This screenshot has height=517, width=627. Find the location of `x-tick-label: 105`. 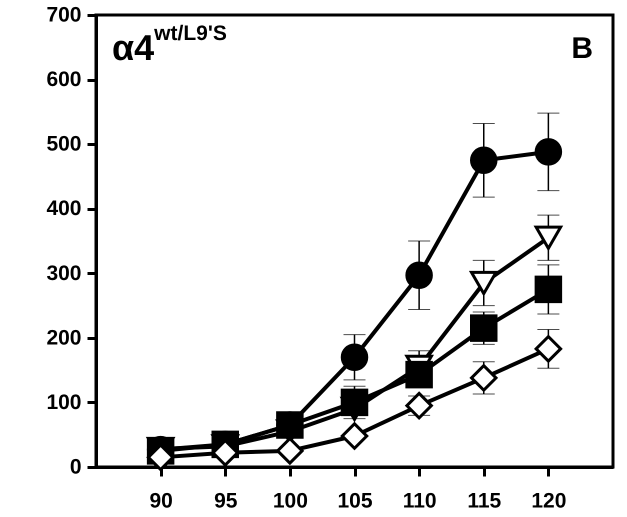

x-tick-label: 105 is located at coordinates (355, 501).